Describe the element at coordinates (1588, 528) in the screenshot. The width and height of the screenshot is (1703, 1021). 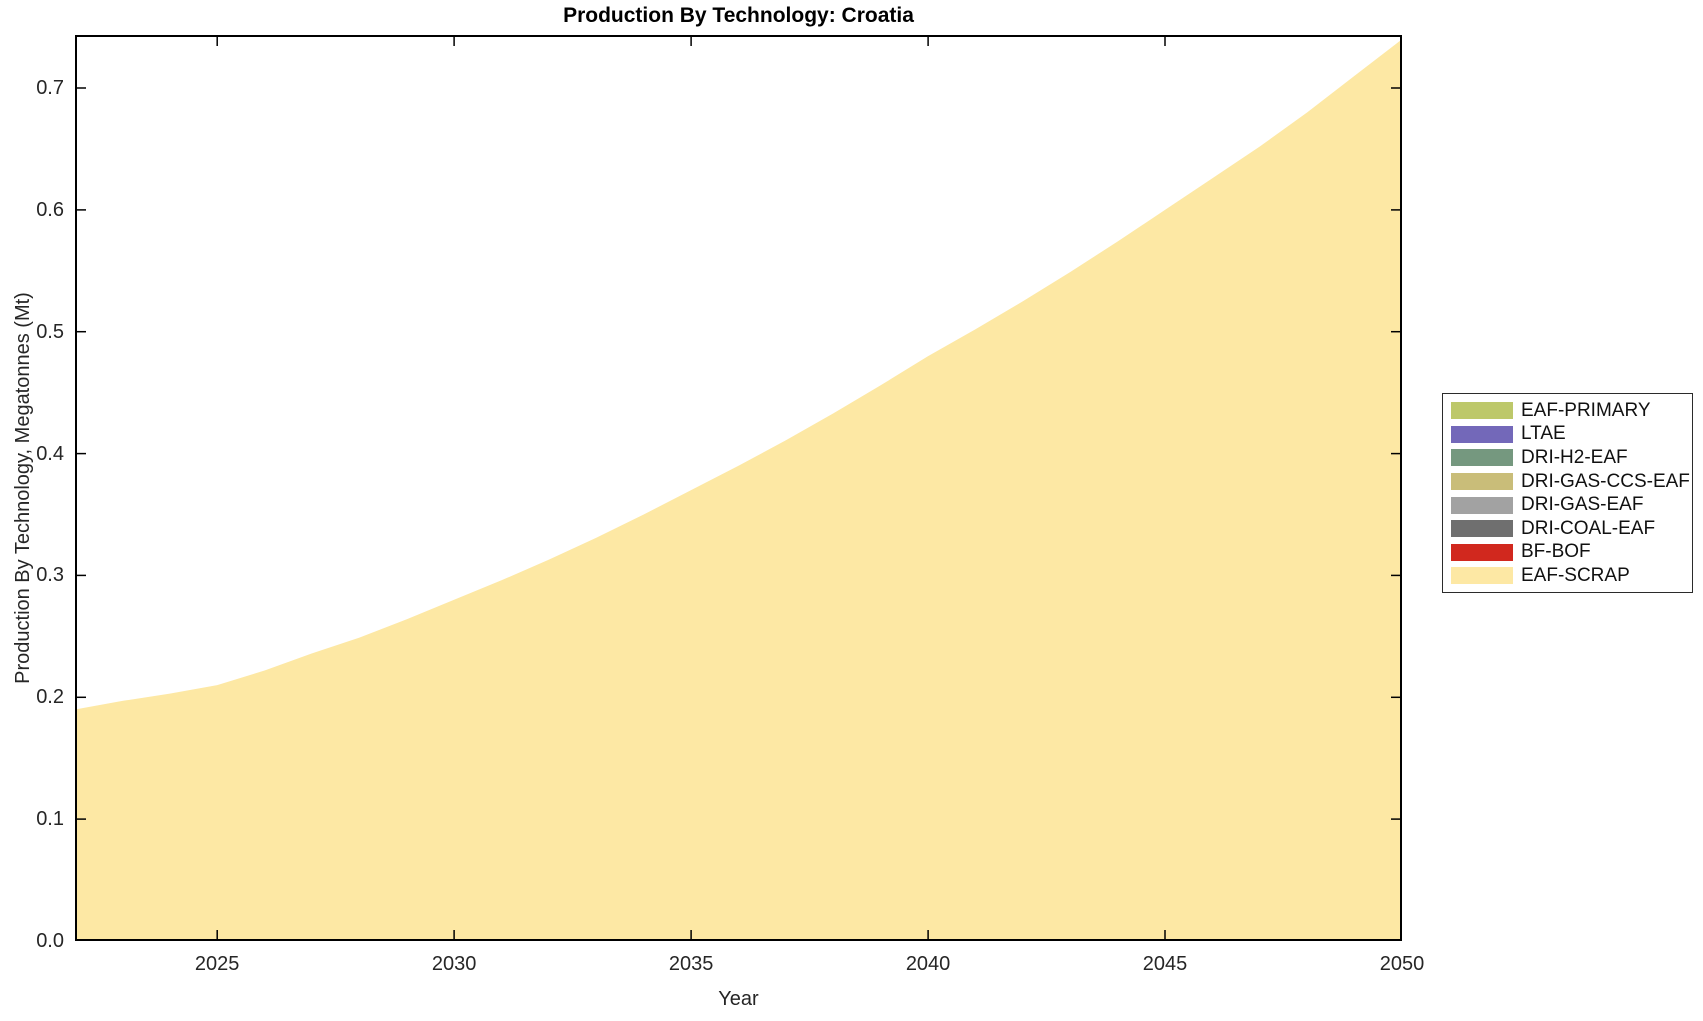
I see `legend-item-label: DRI-COAL-EAF` at that location.